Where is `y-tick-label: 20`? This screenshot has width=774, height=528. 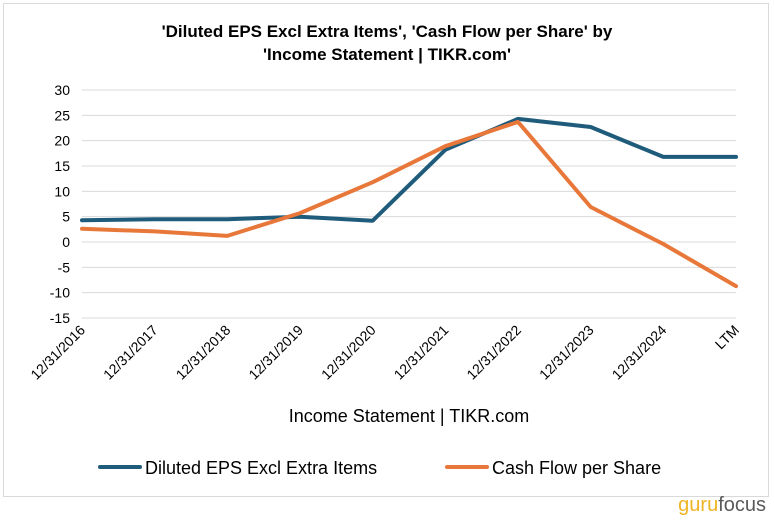 y-tick-label: 20 is located at coordinates (62, 141).